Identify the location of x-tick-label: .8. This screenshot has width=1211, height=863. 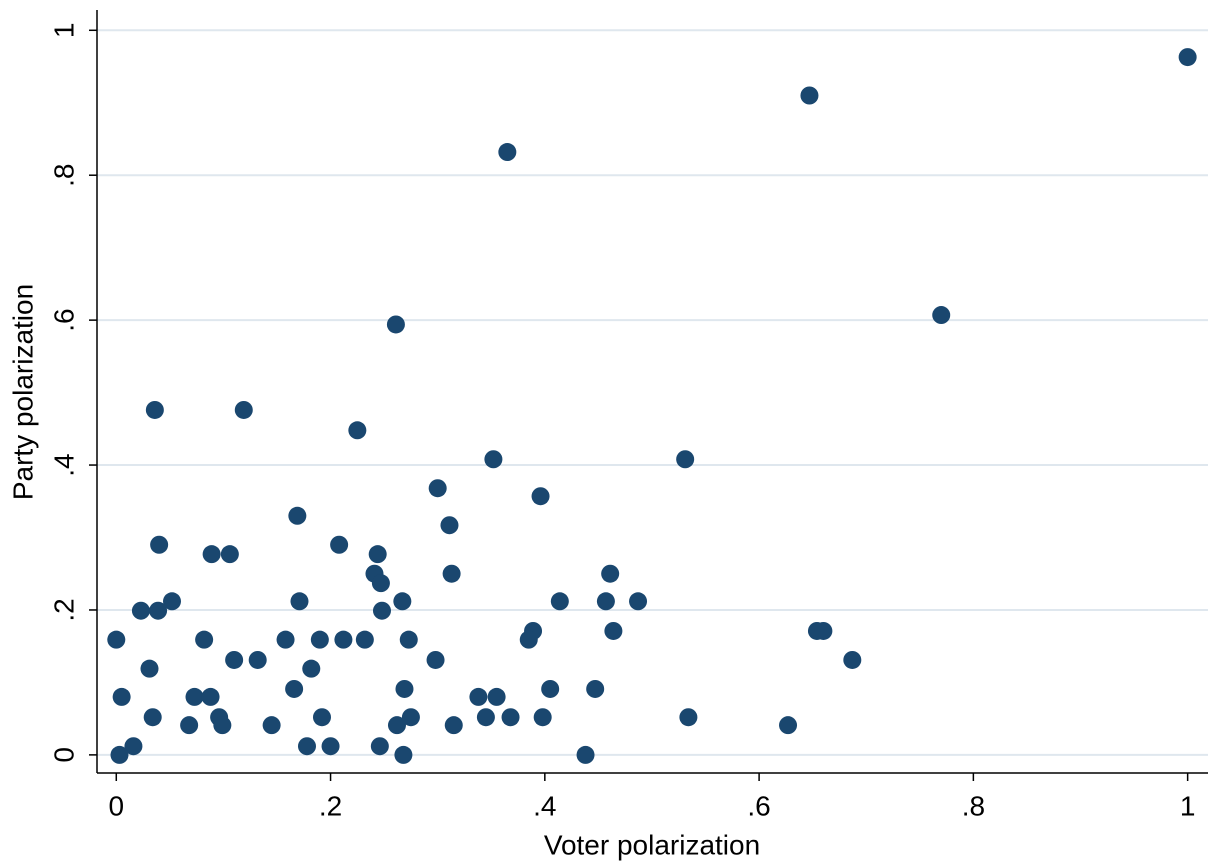
(973, 805).